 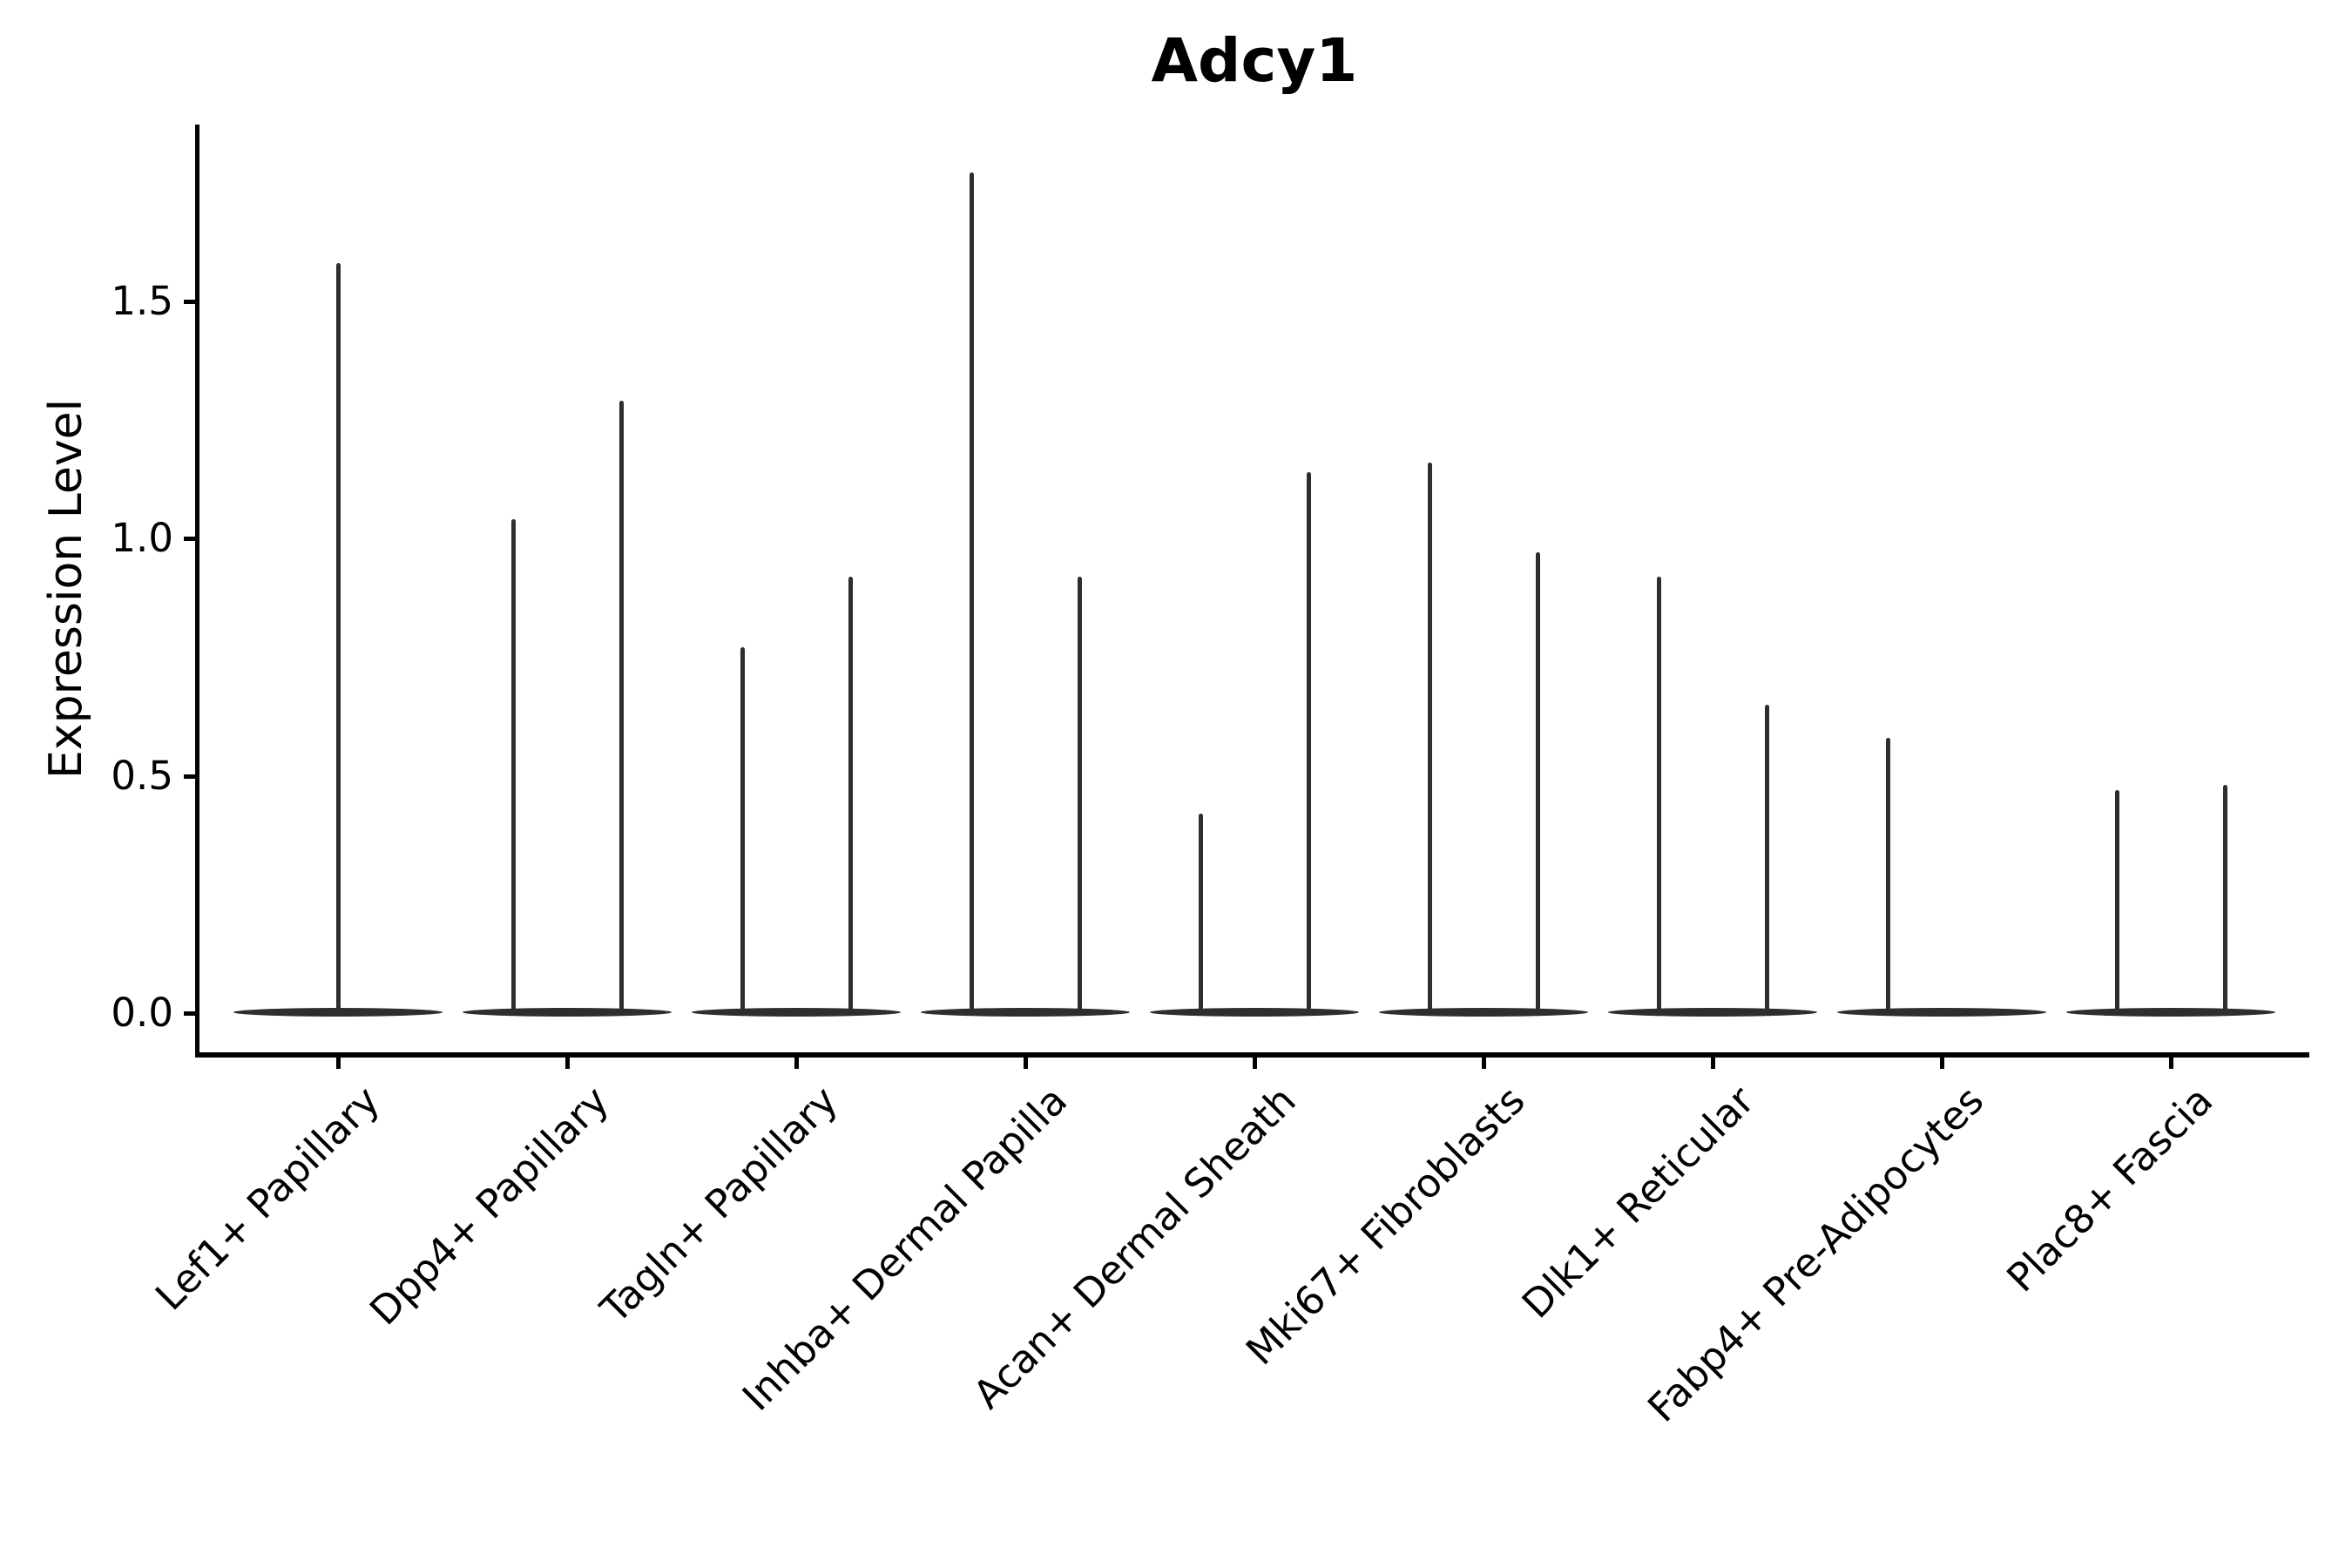 What do you see at coordinates (197, 591) in the screenshot?
I see `left-axis-spine` at bounding box center [197, 591].